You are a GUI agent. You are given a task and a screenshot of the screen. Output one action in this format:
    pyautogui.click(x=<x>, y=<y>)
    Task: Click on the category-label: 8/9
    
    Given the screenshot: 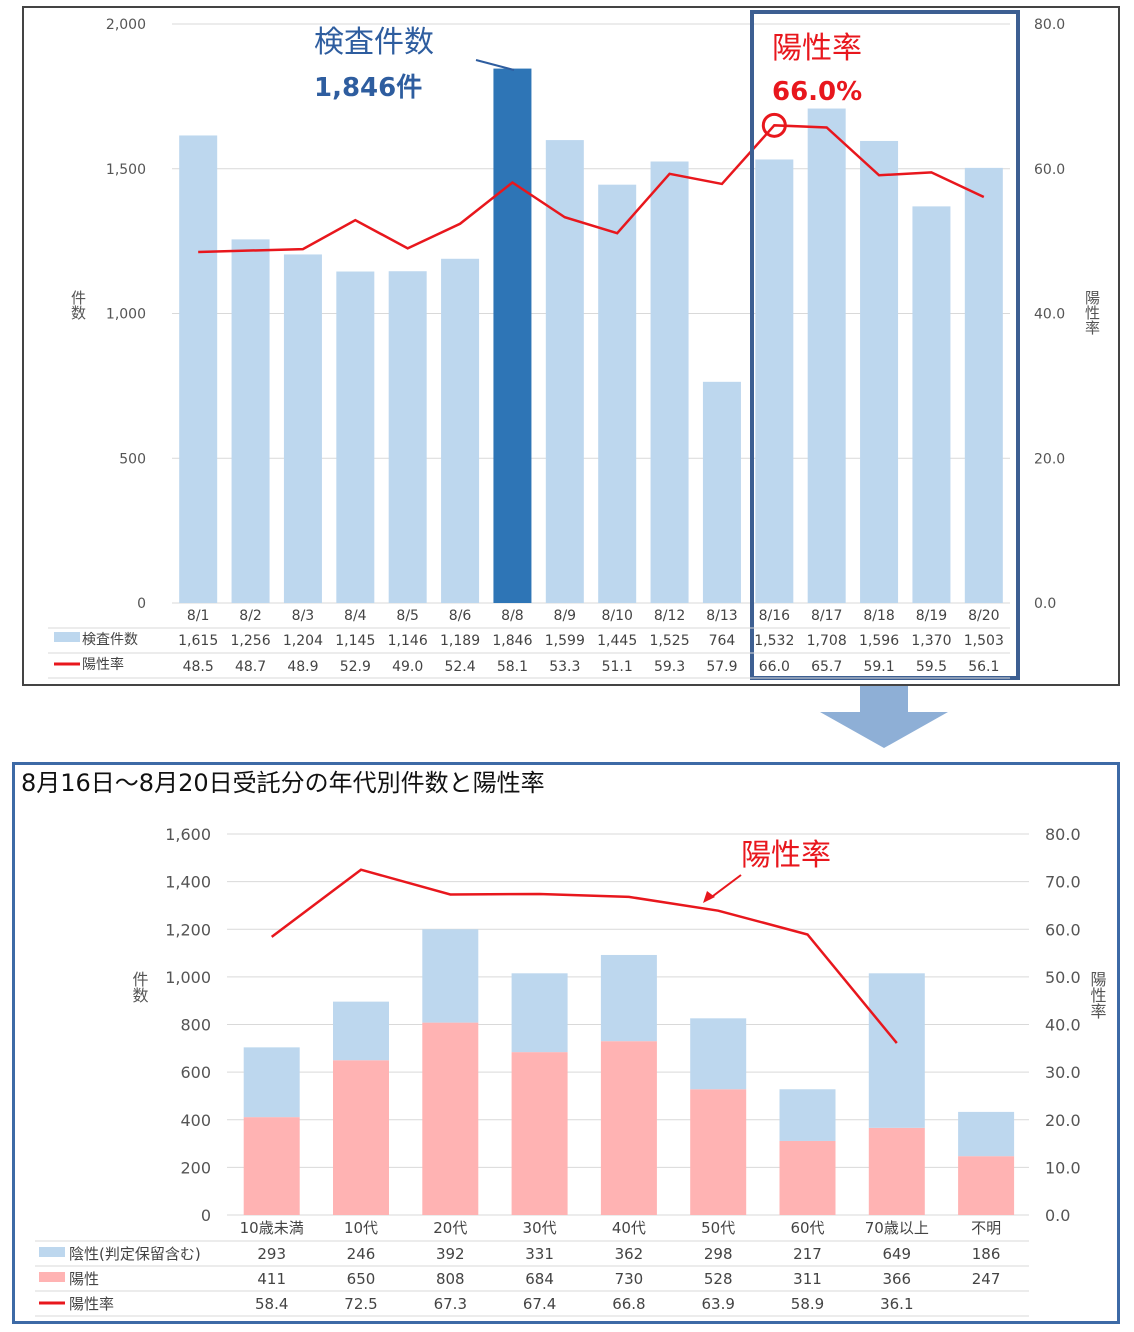 What is the action you would take?
    pyautogui.click(x=565, y=616)
    